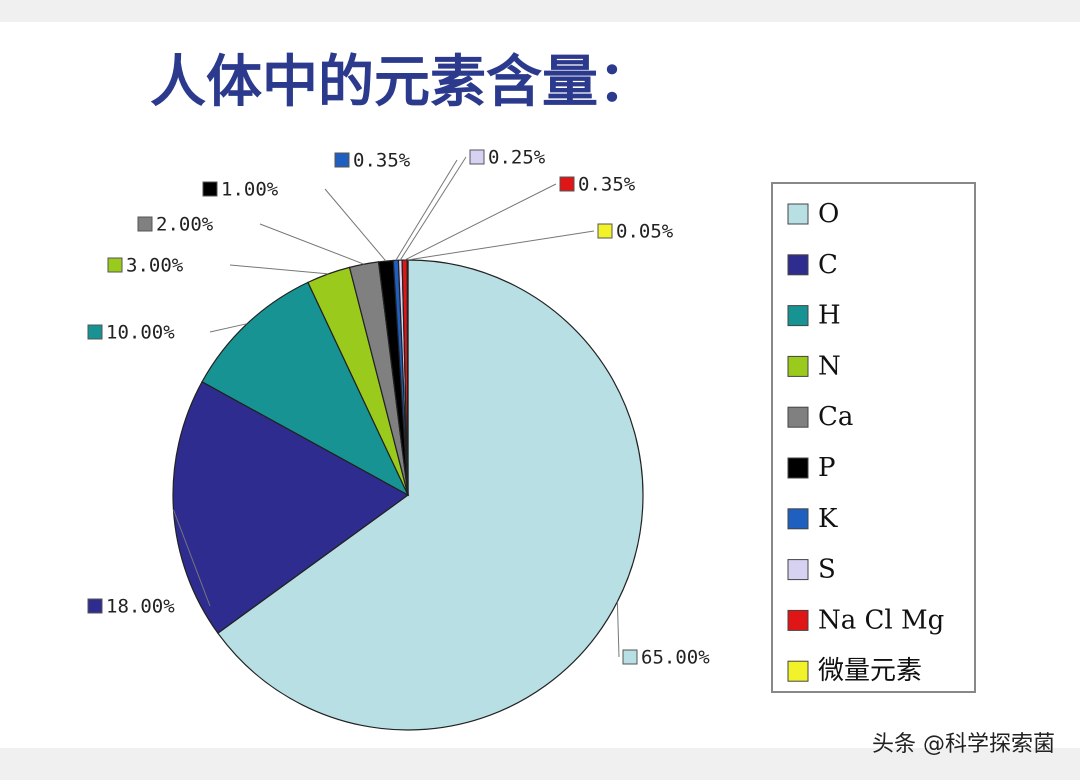 The image size is (1080, 780). I want to click on data-label: 0.05%, so click(645, 232).